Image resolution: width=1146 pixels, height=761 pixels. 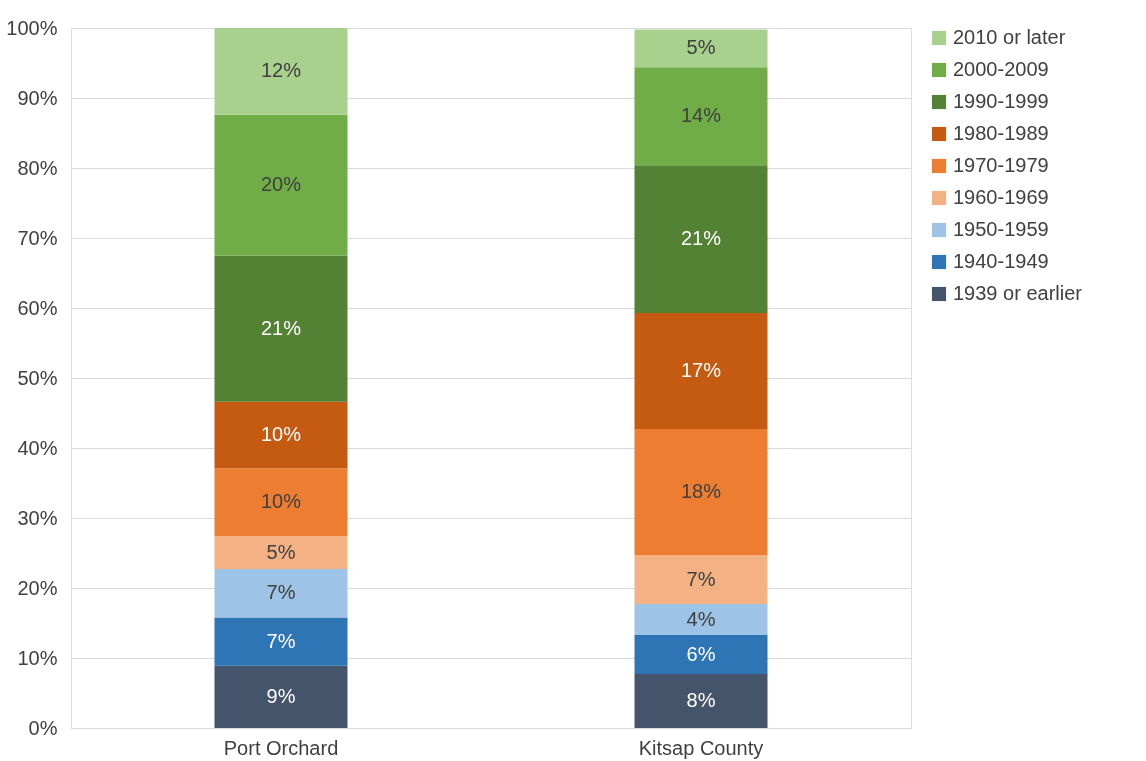 I want to click on legend-label: 1970-1979, so click(x=1001, y=165).